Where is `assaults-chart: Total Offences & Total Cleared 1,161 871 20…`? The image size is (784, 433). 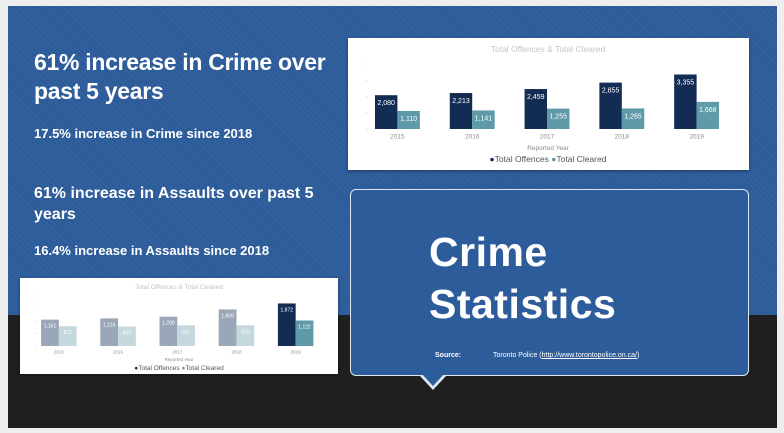
assaults-chart: Total Offences & Total Cleared 1,161 871 20… is located at coordinates (174, 328).